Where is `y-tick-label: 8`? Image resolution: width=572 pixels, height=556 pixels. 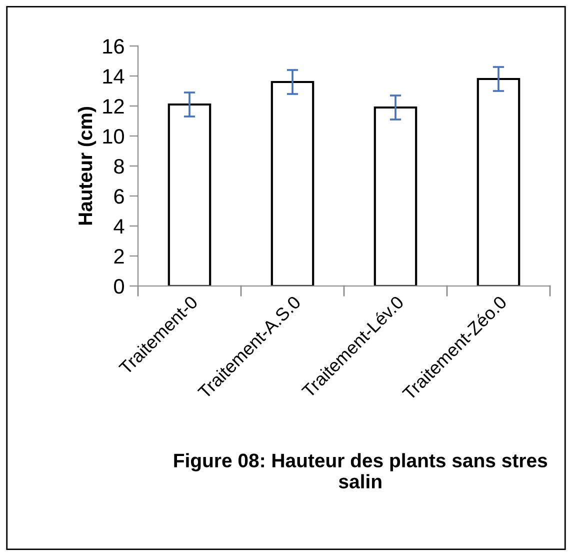
y-tick-label: 8 is located at coordinates (119, 166).